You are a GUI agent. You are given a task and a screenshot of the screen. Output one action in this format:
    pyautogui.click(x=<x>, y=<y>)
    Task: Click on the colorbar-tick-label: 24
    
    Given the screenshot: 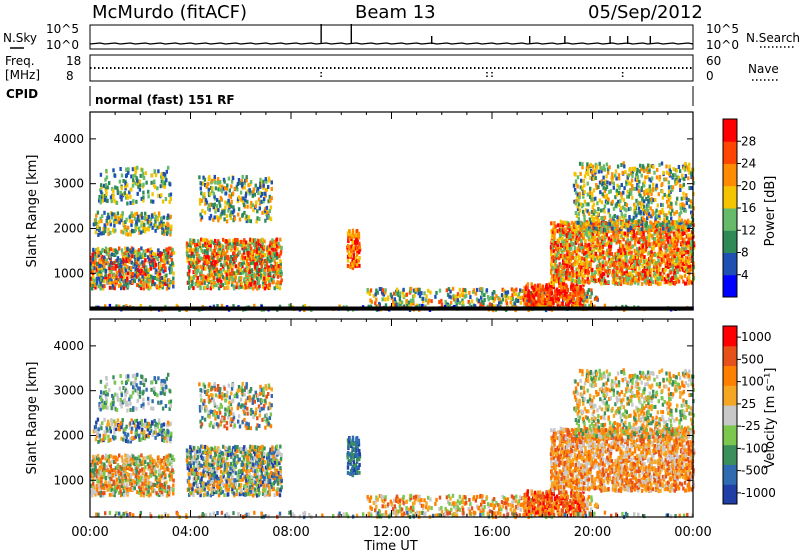 What is the action you would take?
    pyautogui.click(x=748, y=164)
    